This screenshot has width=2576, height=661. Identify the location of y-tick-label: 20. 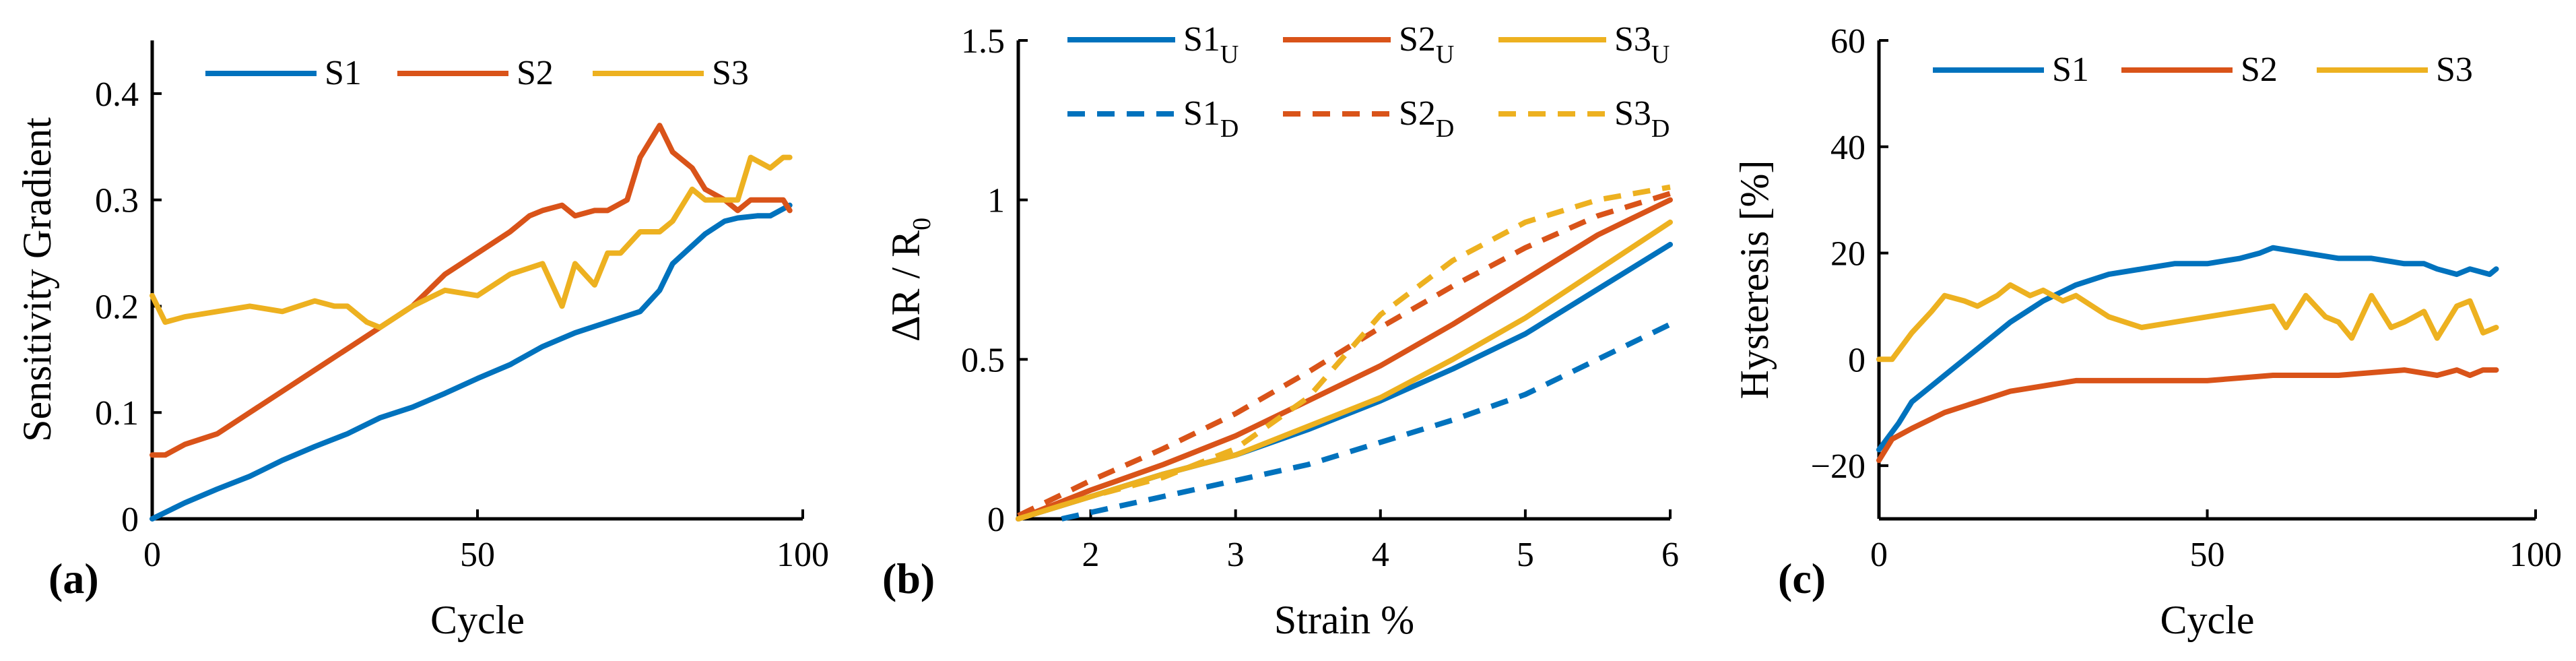
(1847, 255).